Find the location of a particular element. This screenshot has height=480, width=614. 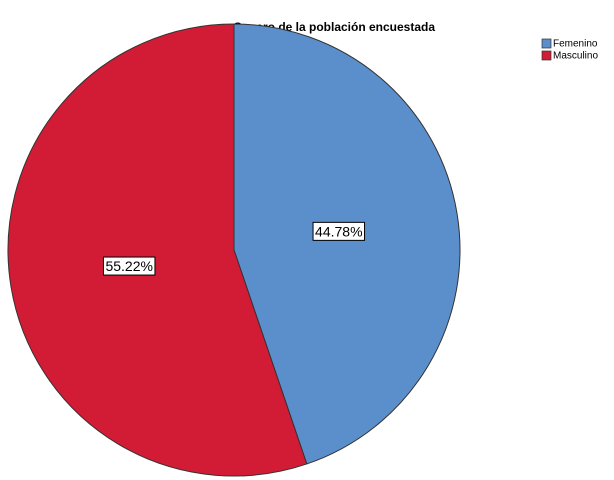

legend-label: Masculino is located at coordinates (575, 56).